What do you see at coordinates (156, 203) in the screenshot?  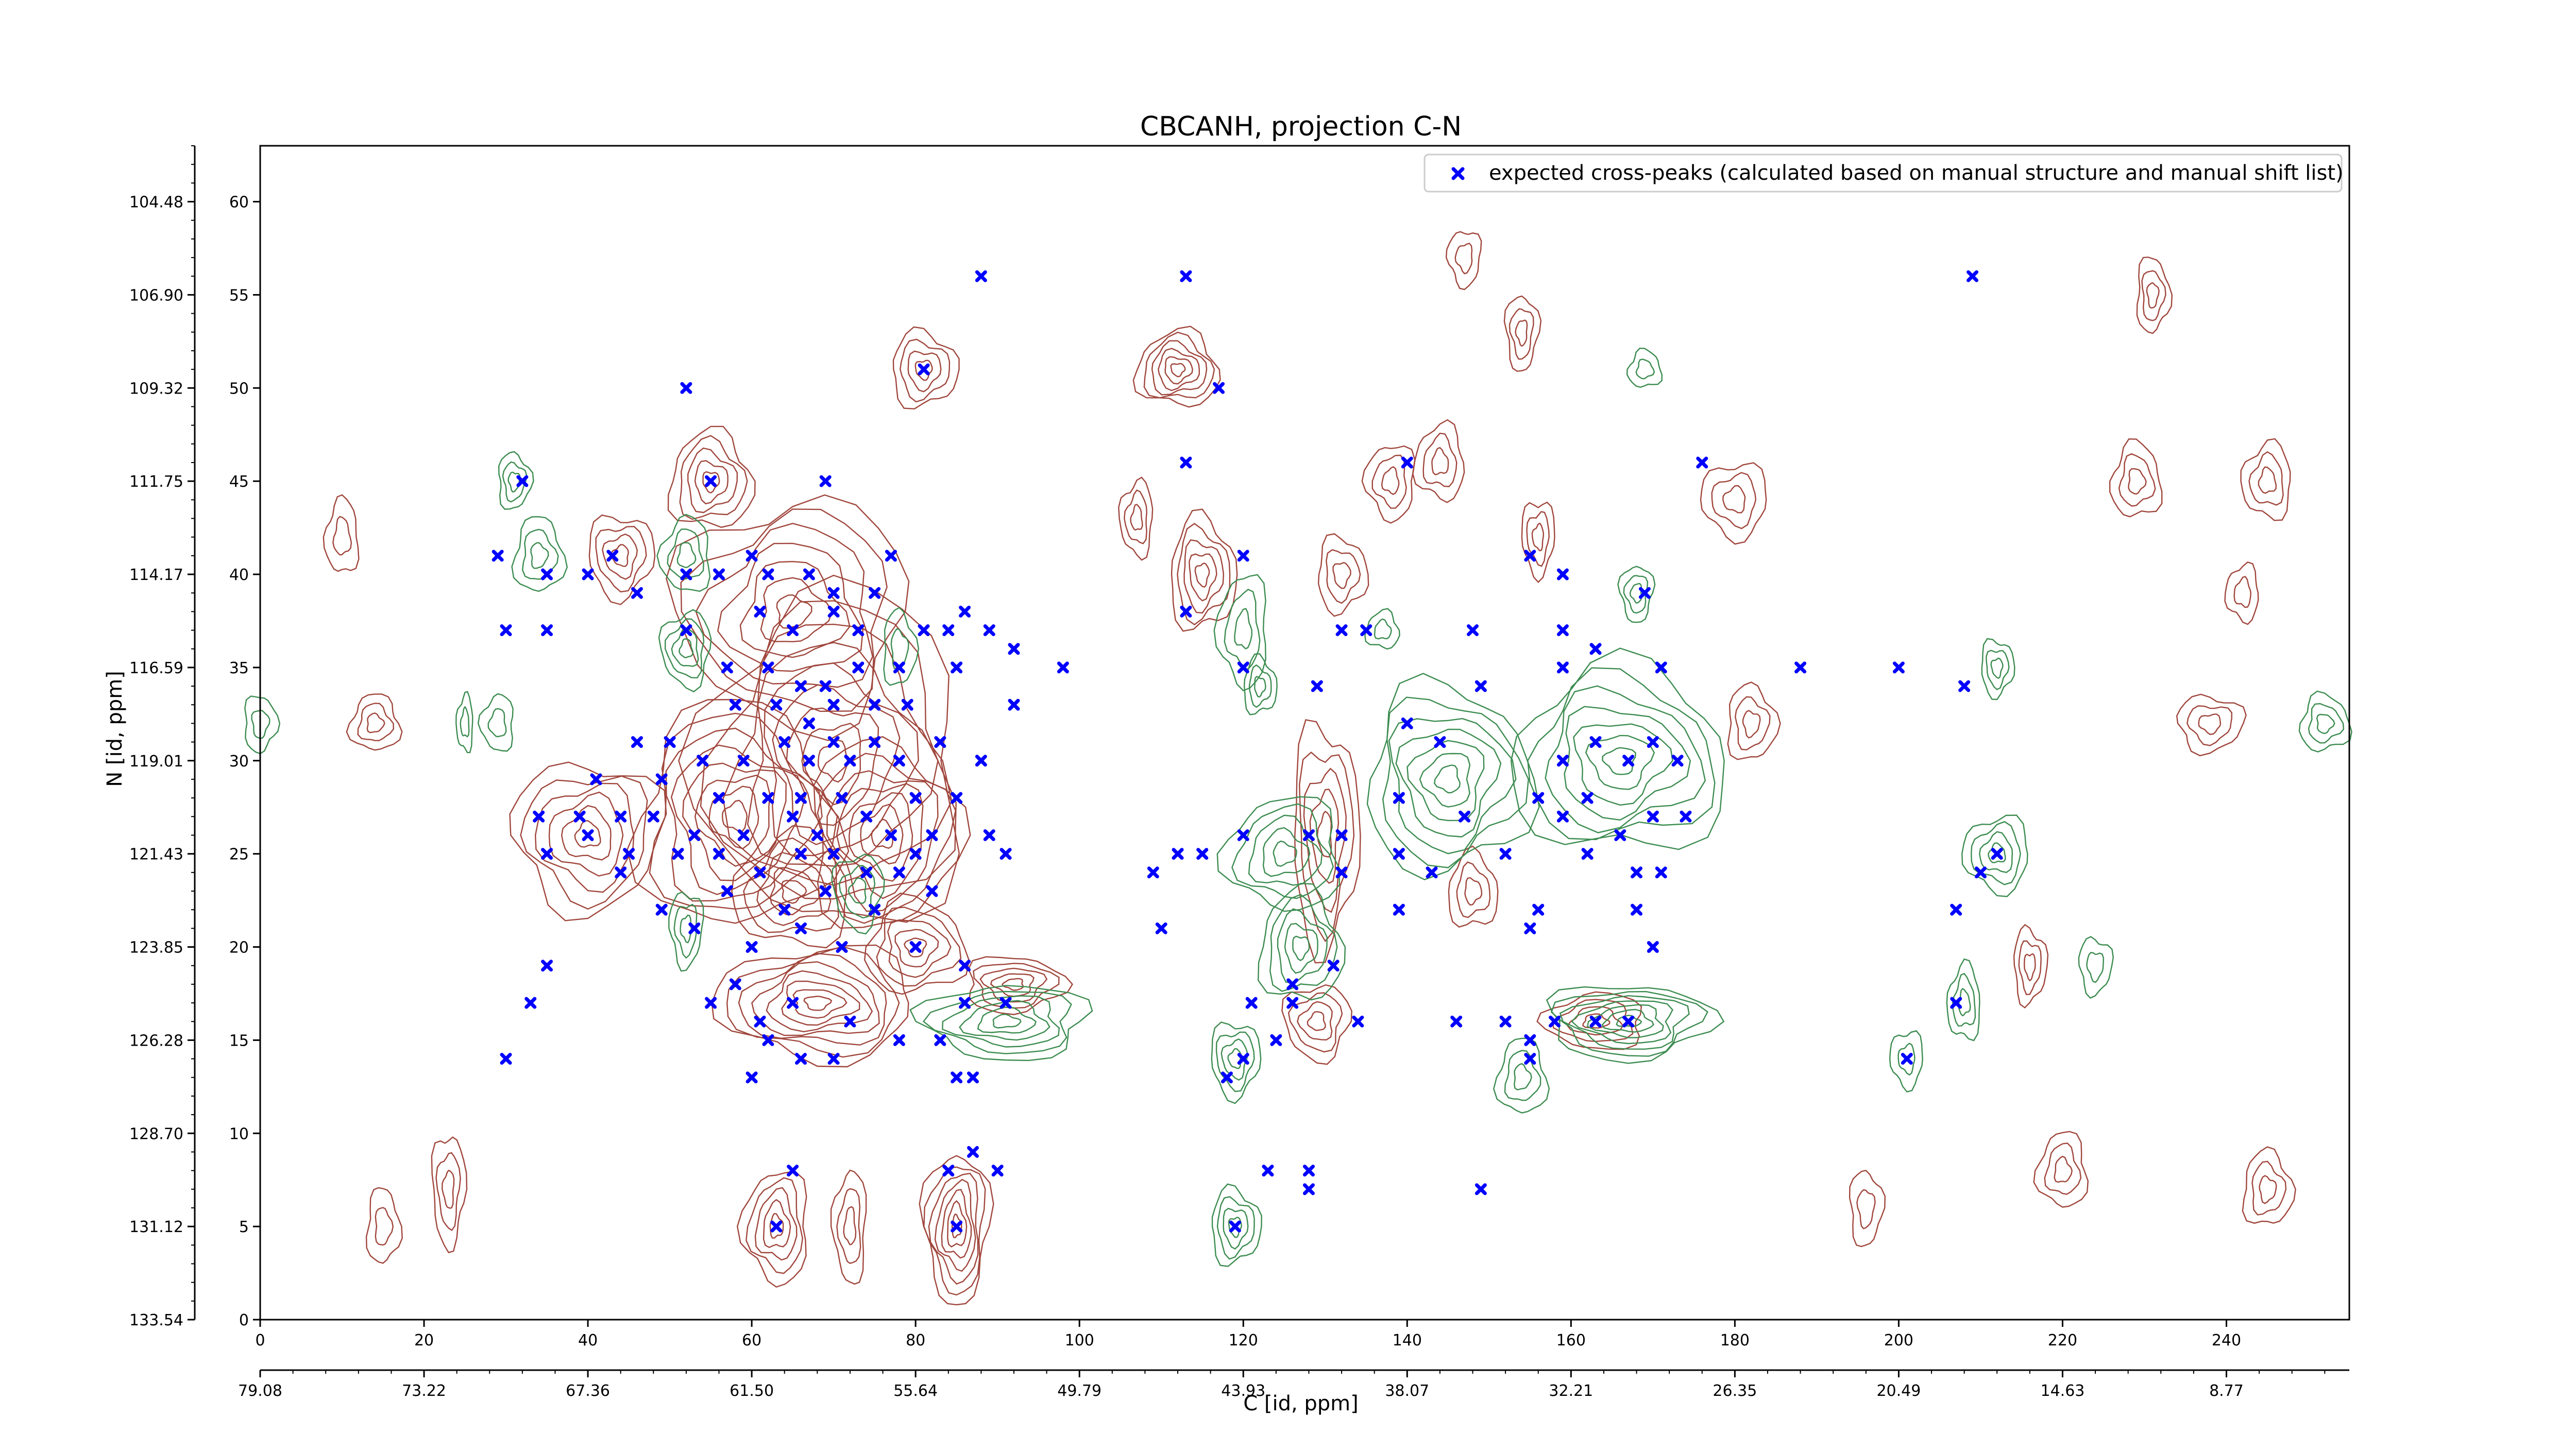 I see `ppm-y-tick-label: 104.48` at bounding box center [156, 203].